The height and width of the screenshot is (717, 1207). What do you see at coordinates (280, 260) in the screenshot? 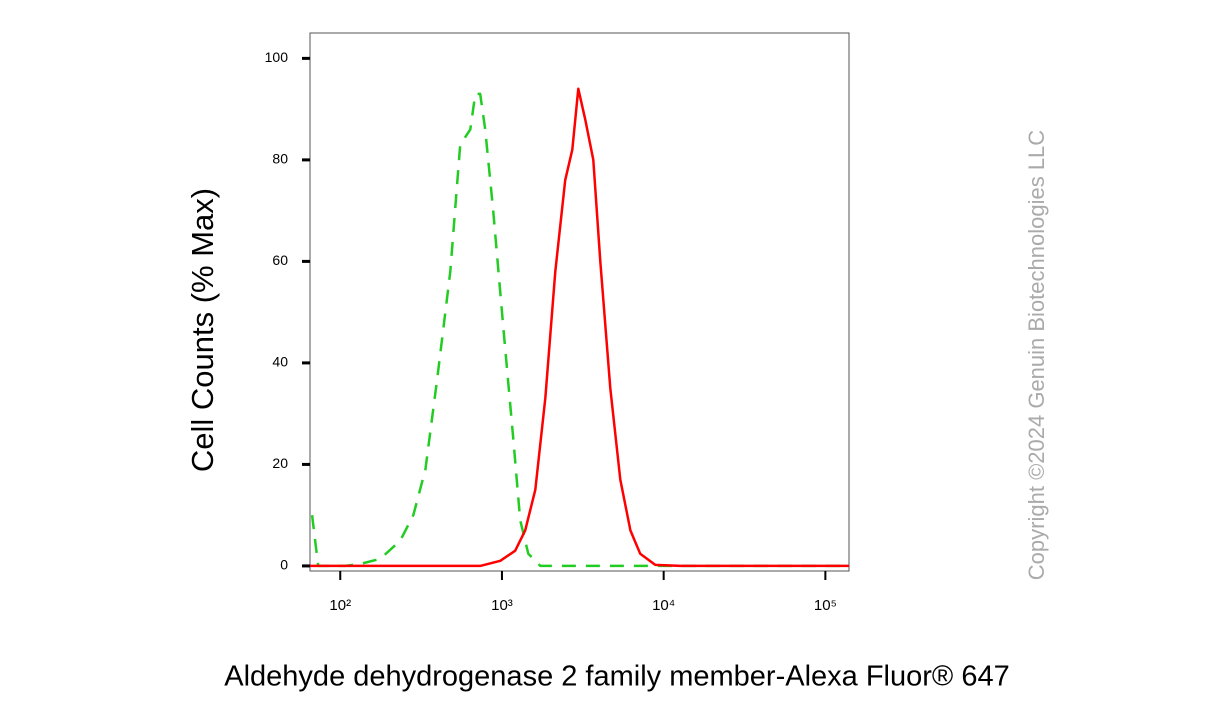
I see `y-tick-label: 60` at bounding box center [280, 260].